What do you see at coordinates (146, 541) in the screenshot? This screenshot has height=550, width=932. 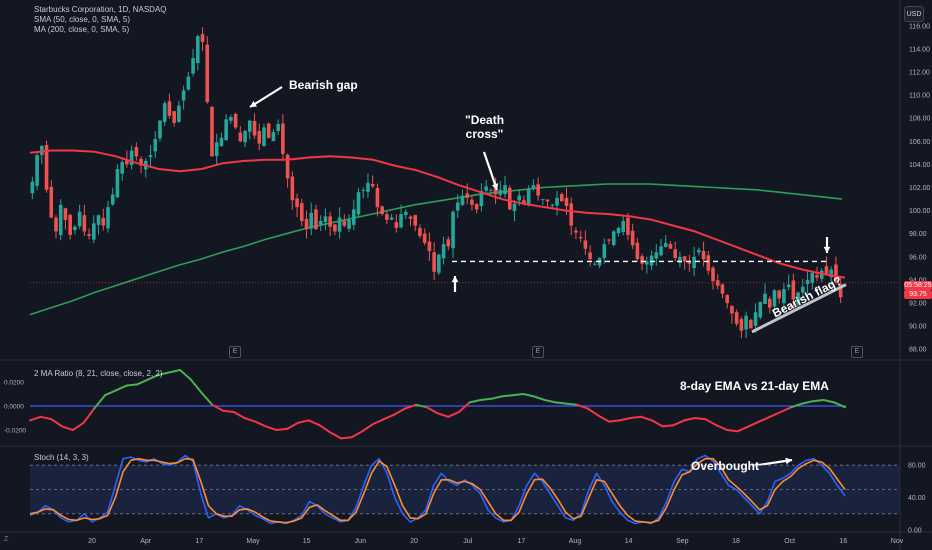 I see `time-tick-label: Apr` at bounding box center [146, 541].